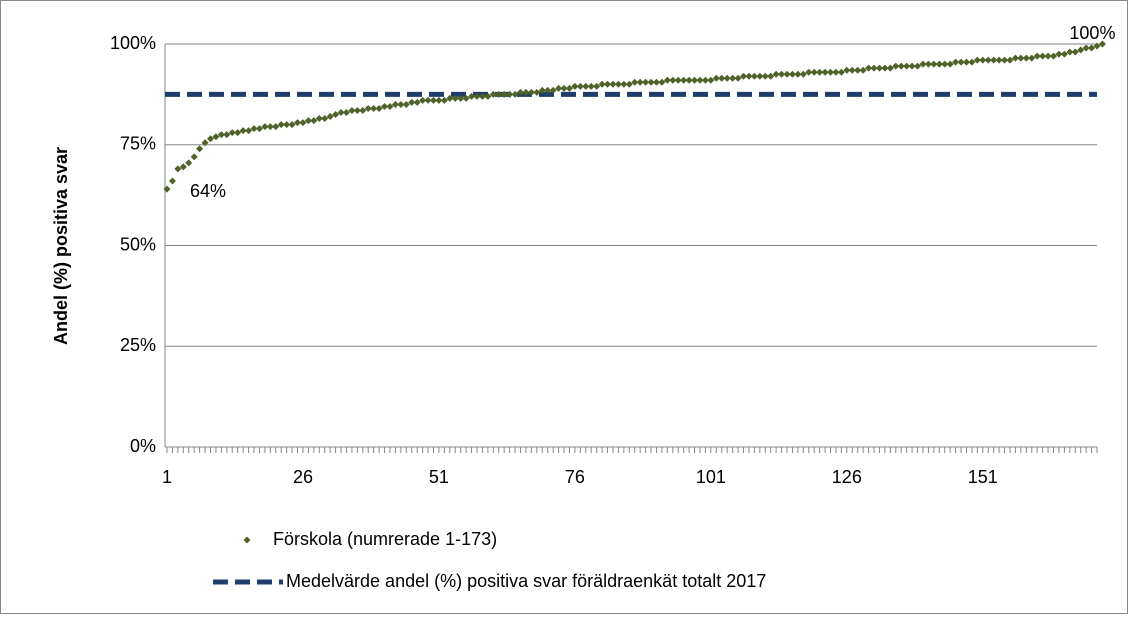  Describe the element at coordinates (138, 144) in the screenshot. I see `y-tick-label: 75%` at that location.